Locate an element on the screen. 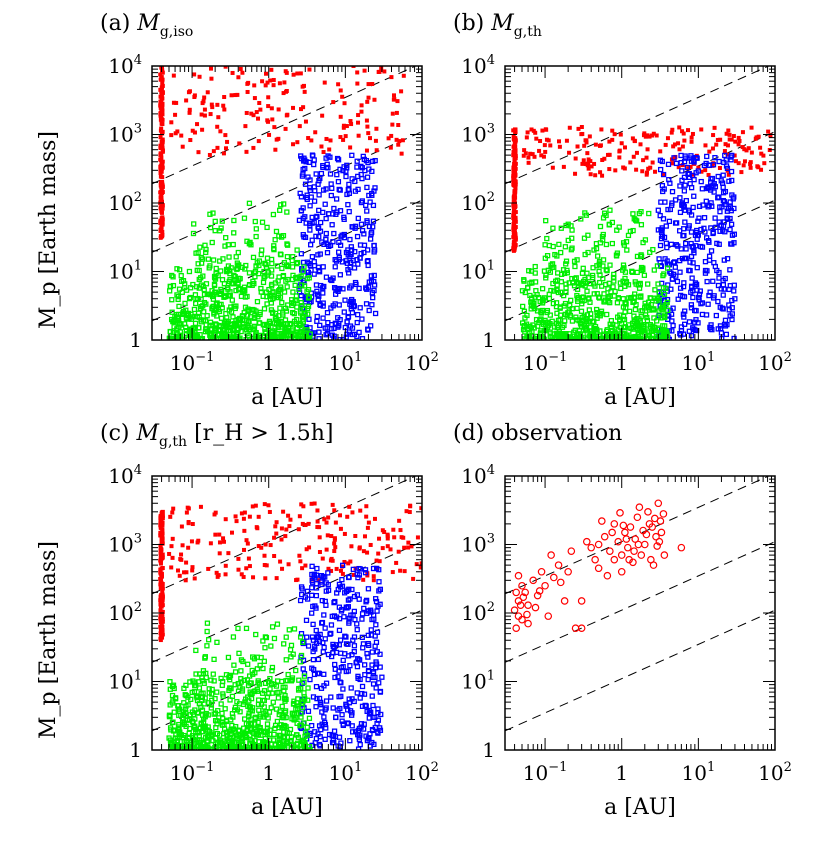 Image resolution: width=830 pixels, height=851 pixels. panel-title-d: (d) observation is located at coordinates (537, 433).